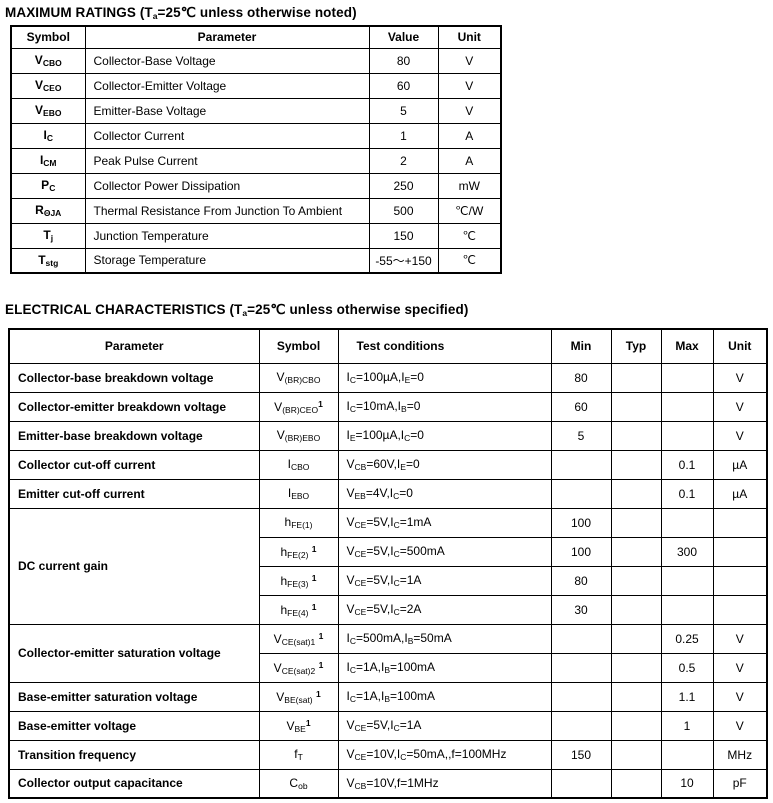 The width and height of the screenshot is (773, 803). I want to click on symbol-cell: hFE(3) 1, so click(298, 580).